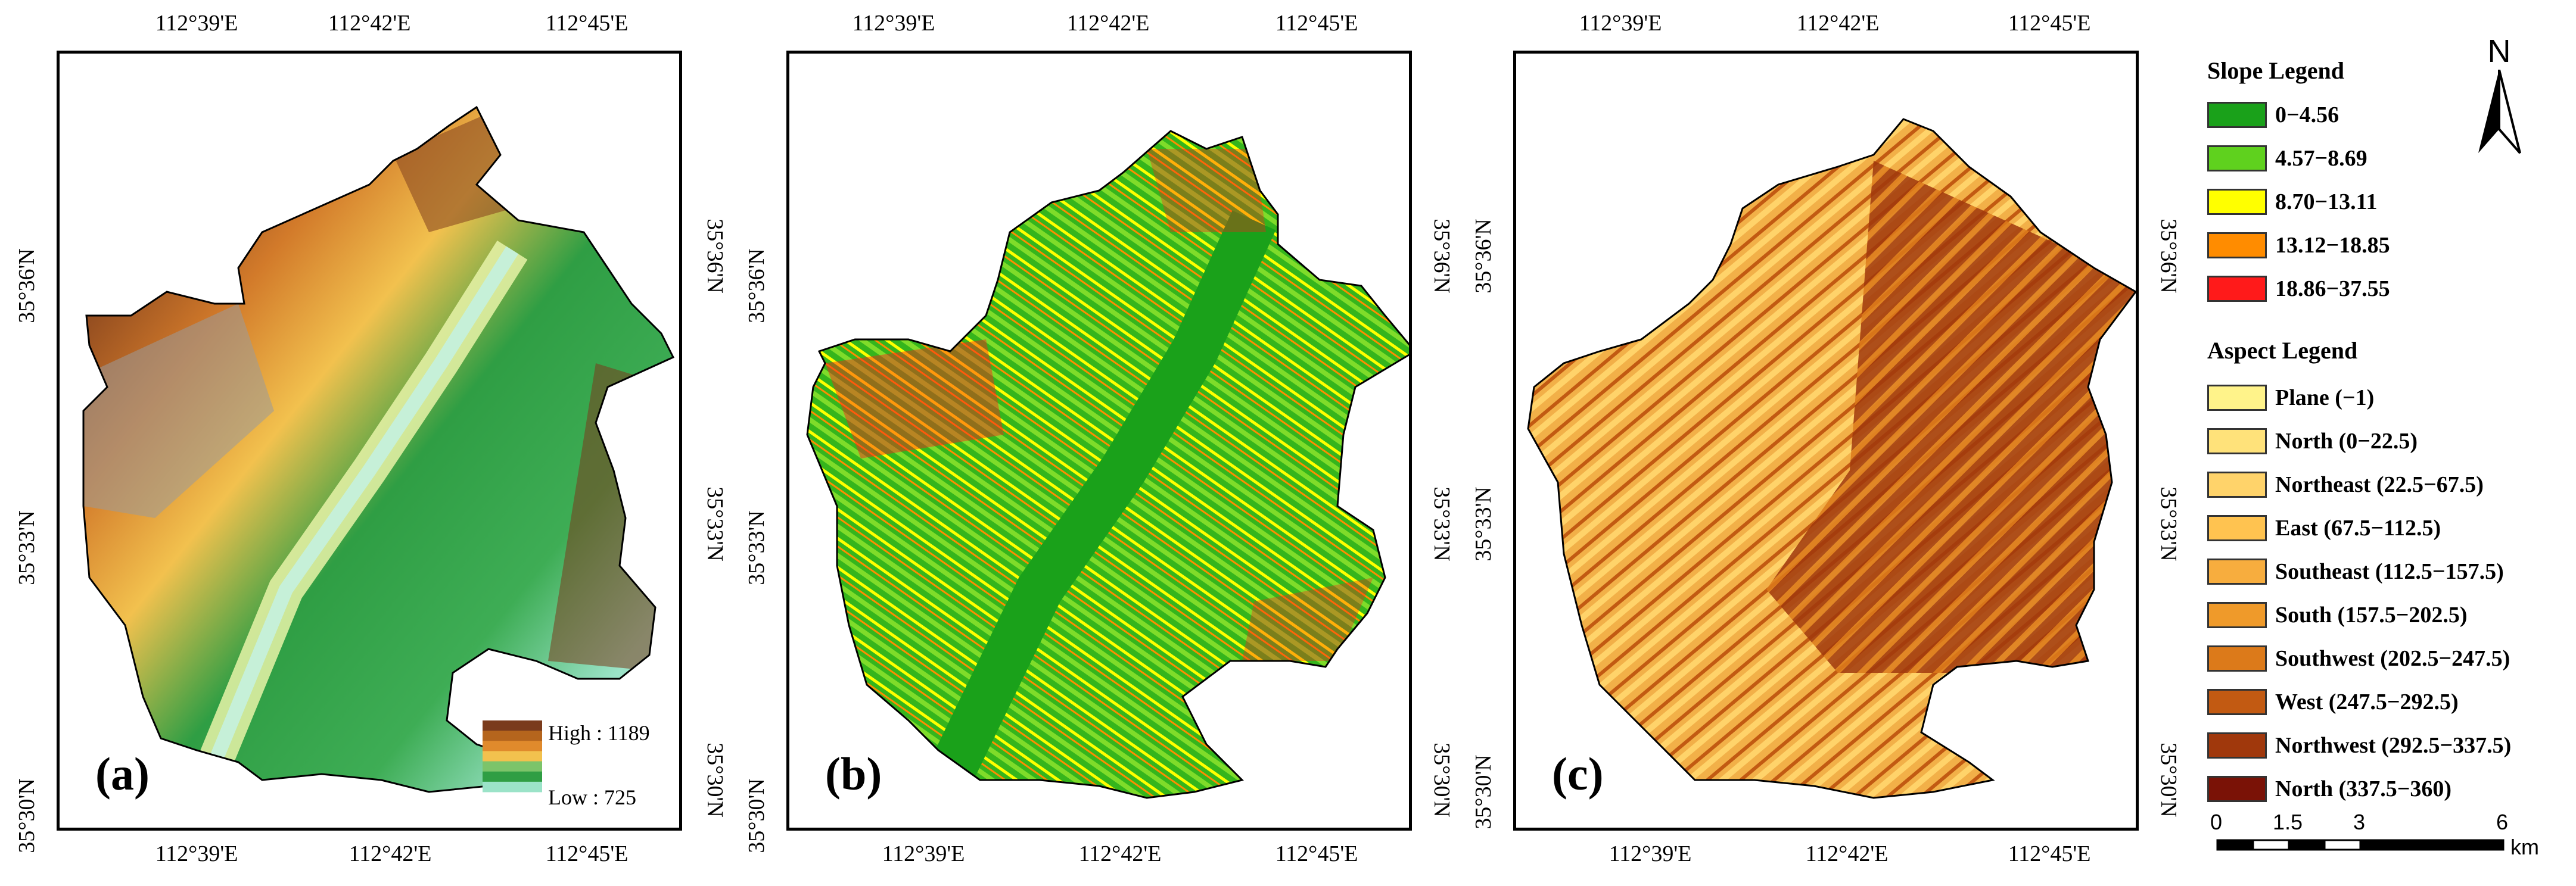  Describe the element at coordinates (2499, 112) in the screenshot. I see `north-arrow-icon` at that location.